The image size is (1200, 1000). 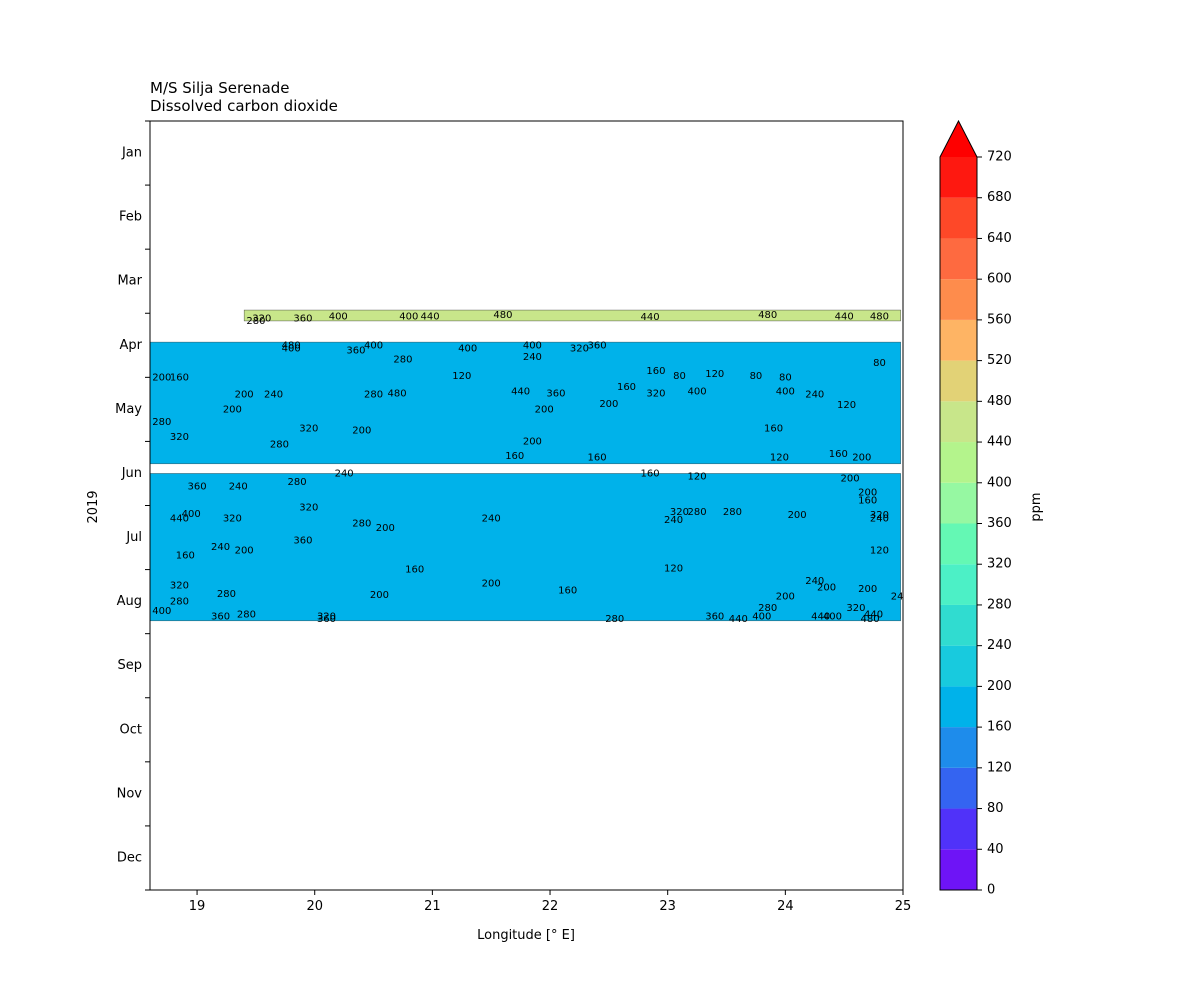 What do you see at coordinates (550, 906) in the screenshot?
I see `x-tick-label: 22` at bounding box center [550, 906].